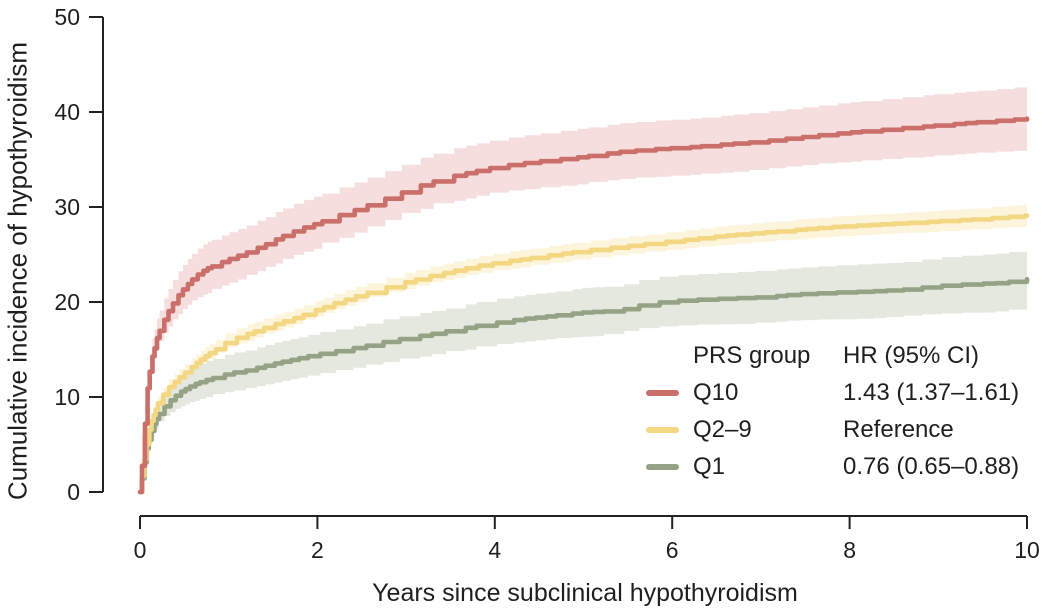  Describe the element at coordinates (669, 466) in the screenshot. I see `legend-swatch-q1` at that location.